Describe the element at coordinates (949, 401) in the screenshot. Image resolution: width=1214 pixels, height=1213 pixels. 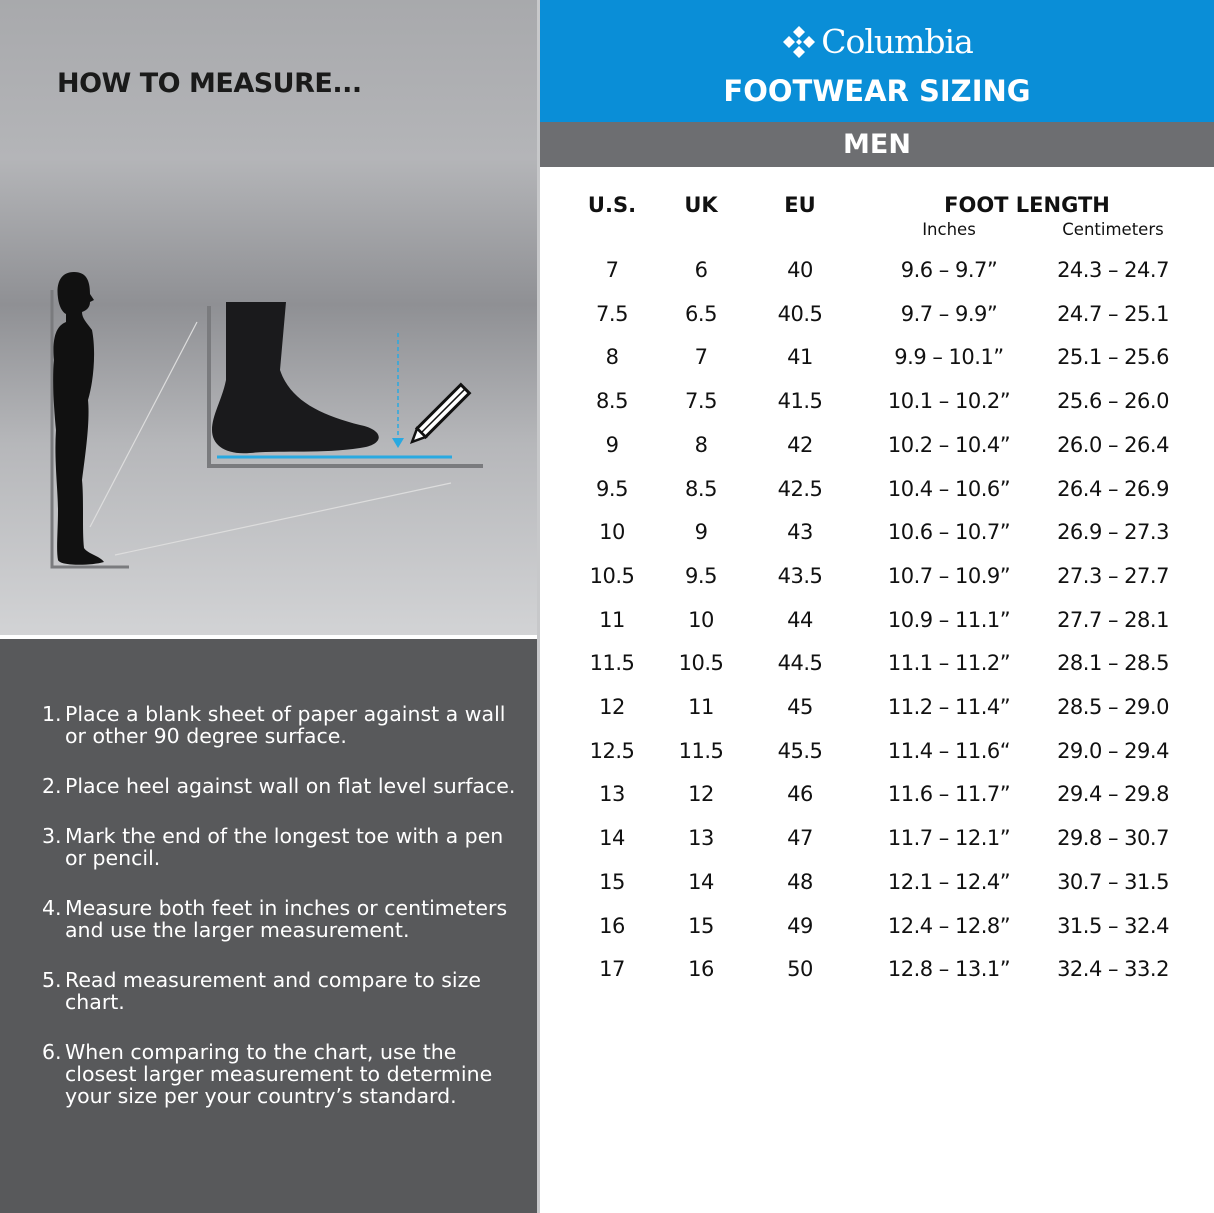
I see `cell-inches: 10.1 – 10.2”` at that location.